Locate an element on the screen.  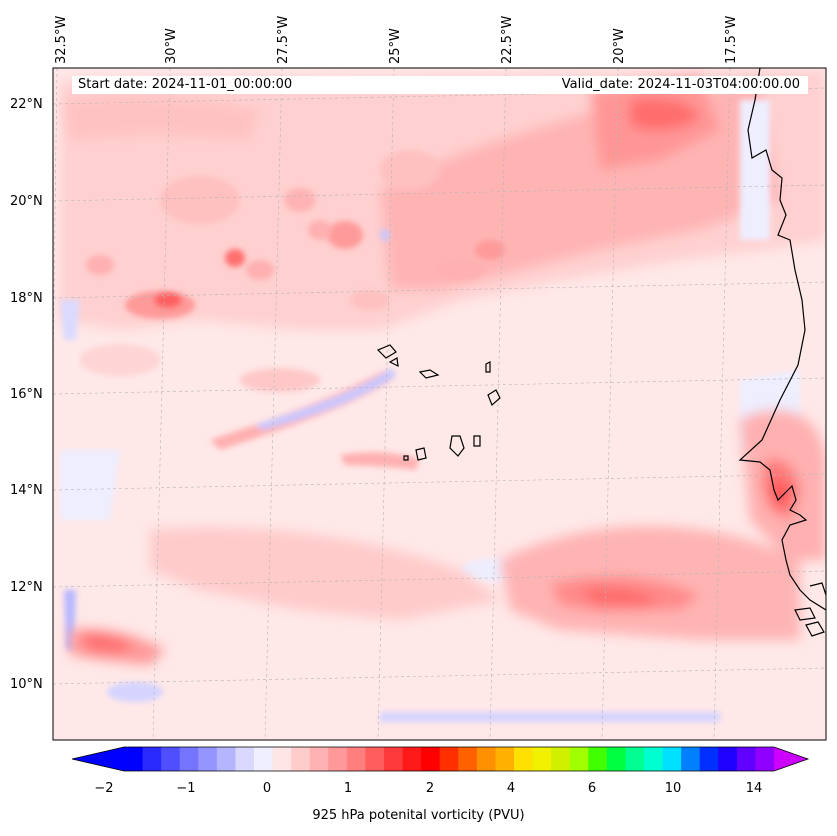
lat-label: 20°N is located at coordinates (26, 201).